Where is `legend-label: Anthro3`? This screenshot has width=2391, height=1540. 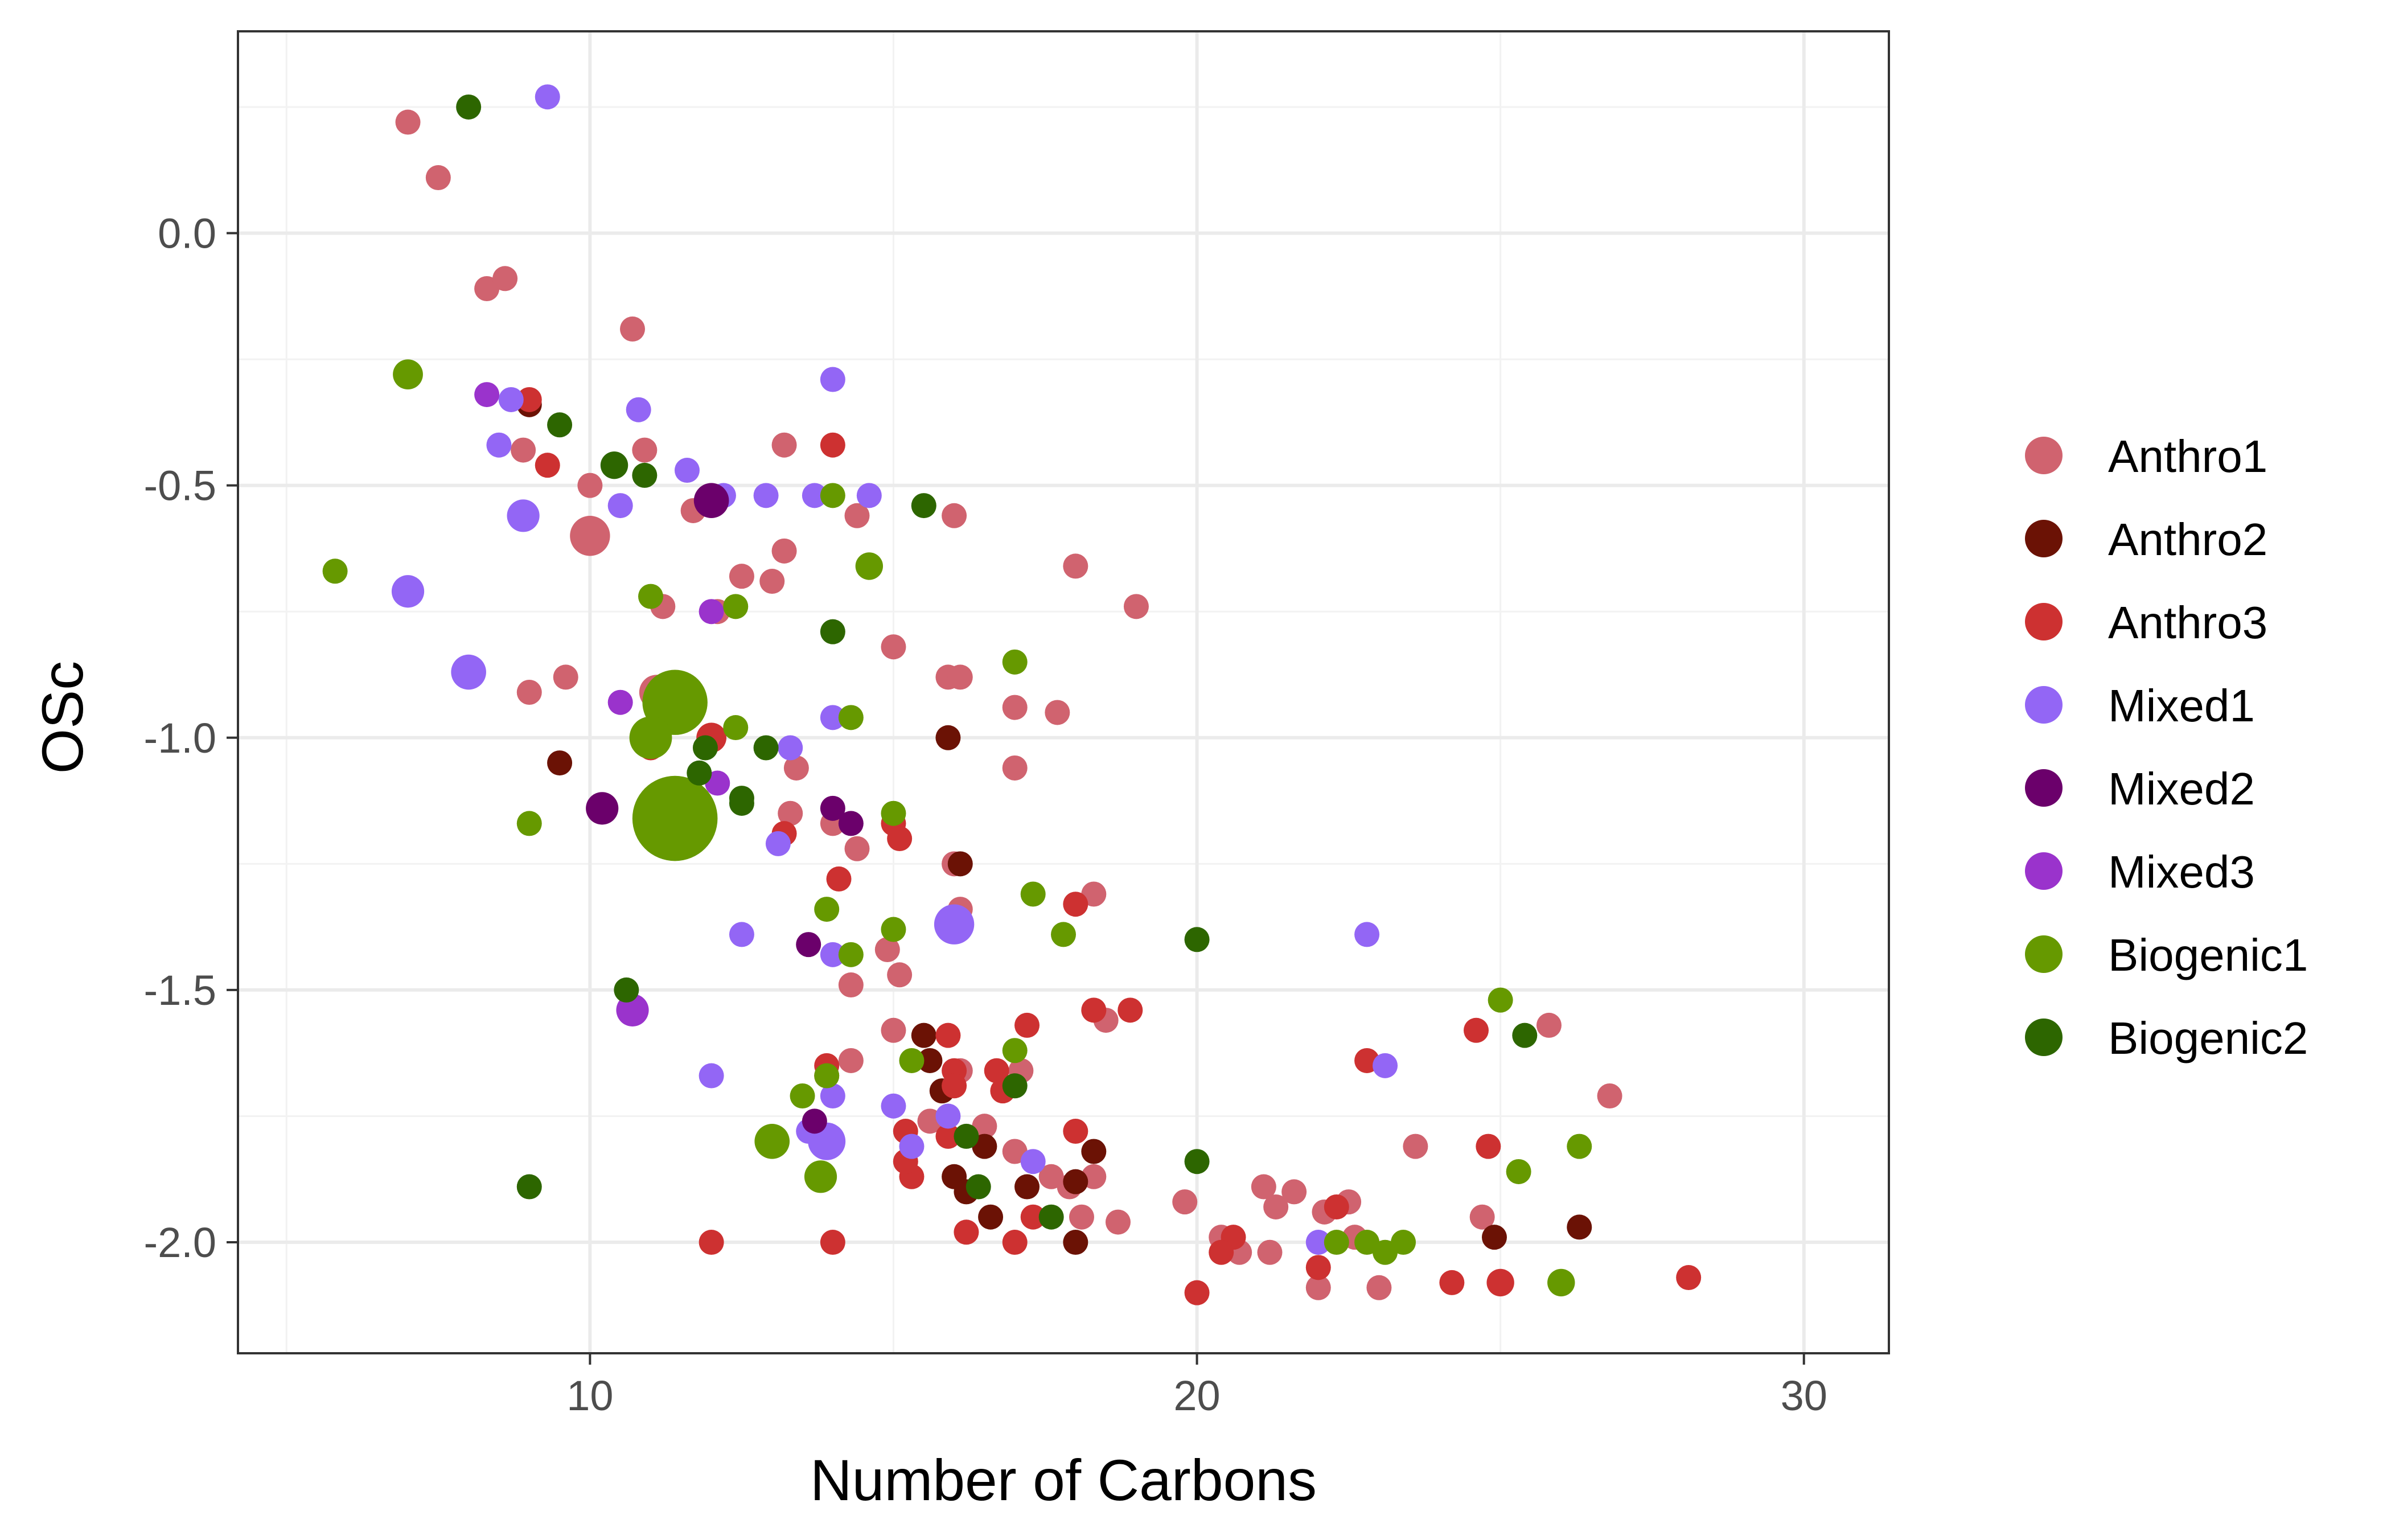
legend-label: Anthro3 is located at coordinates (2187, 622).